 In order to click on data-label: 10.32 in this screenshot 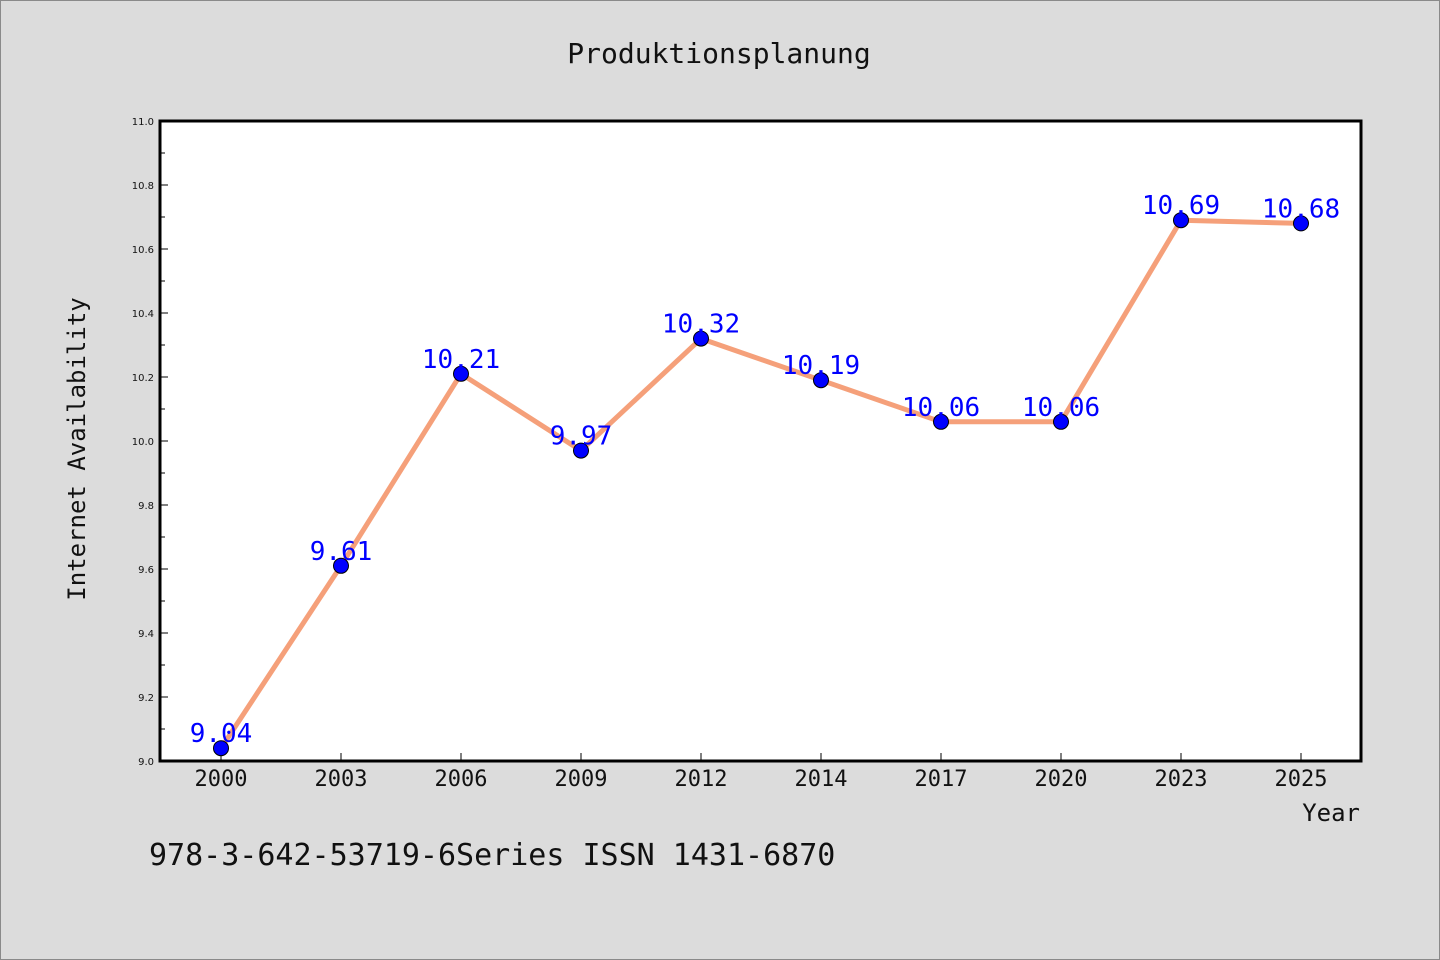, I will do `click(701, 325)`.